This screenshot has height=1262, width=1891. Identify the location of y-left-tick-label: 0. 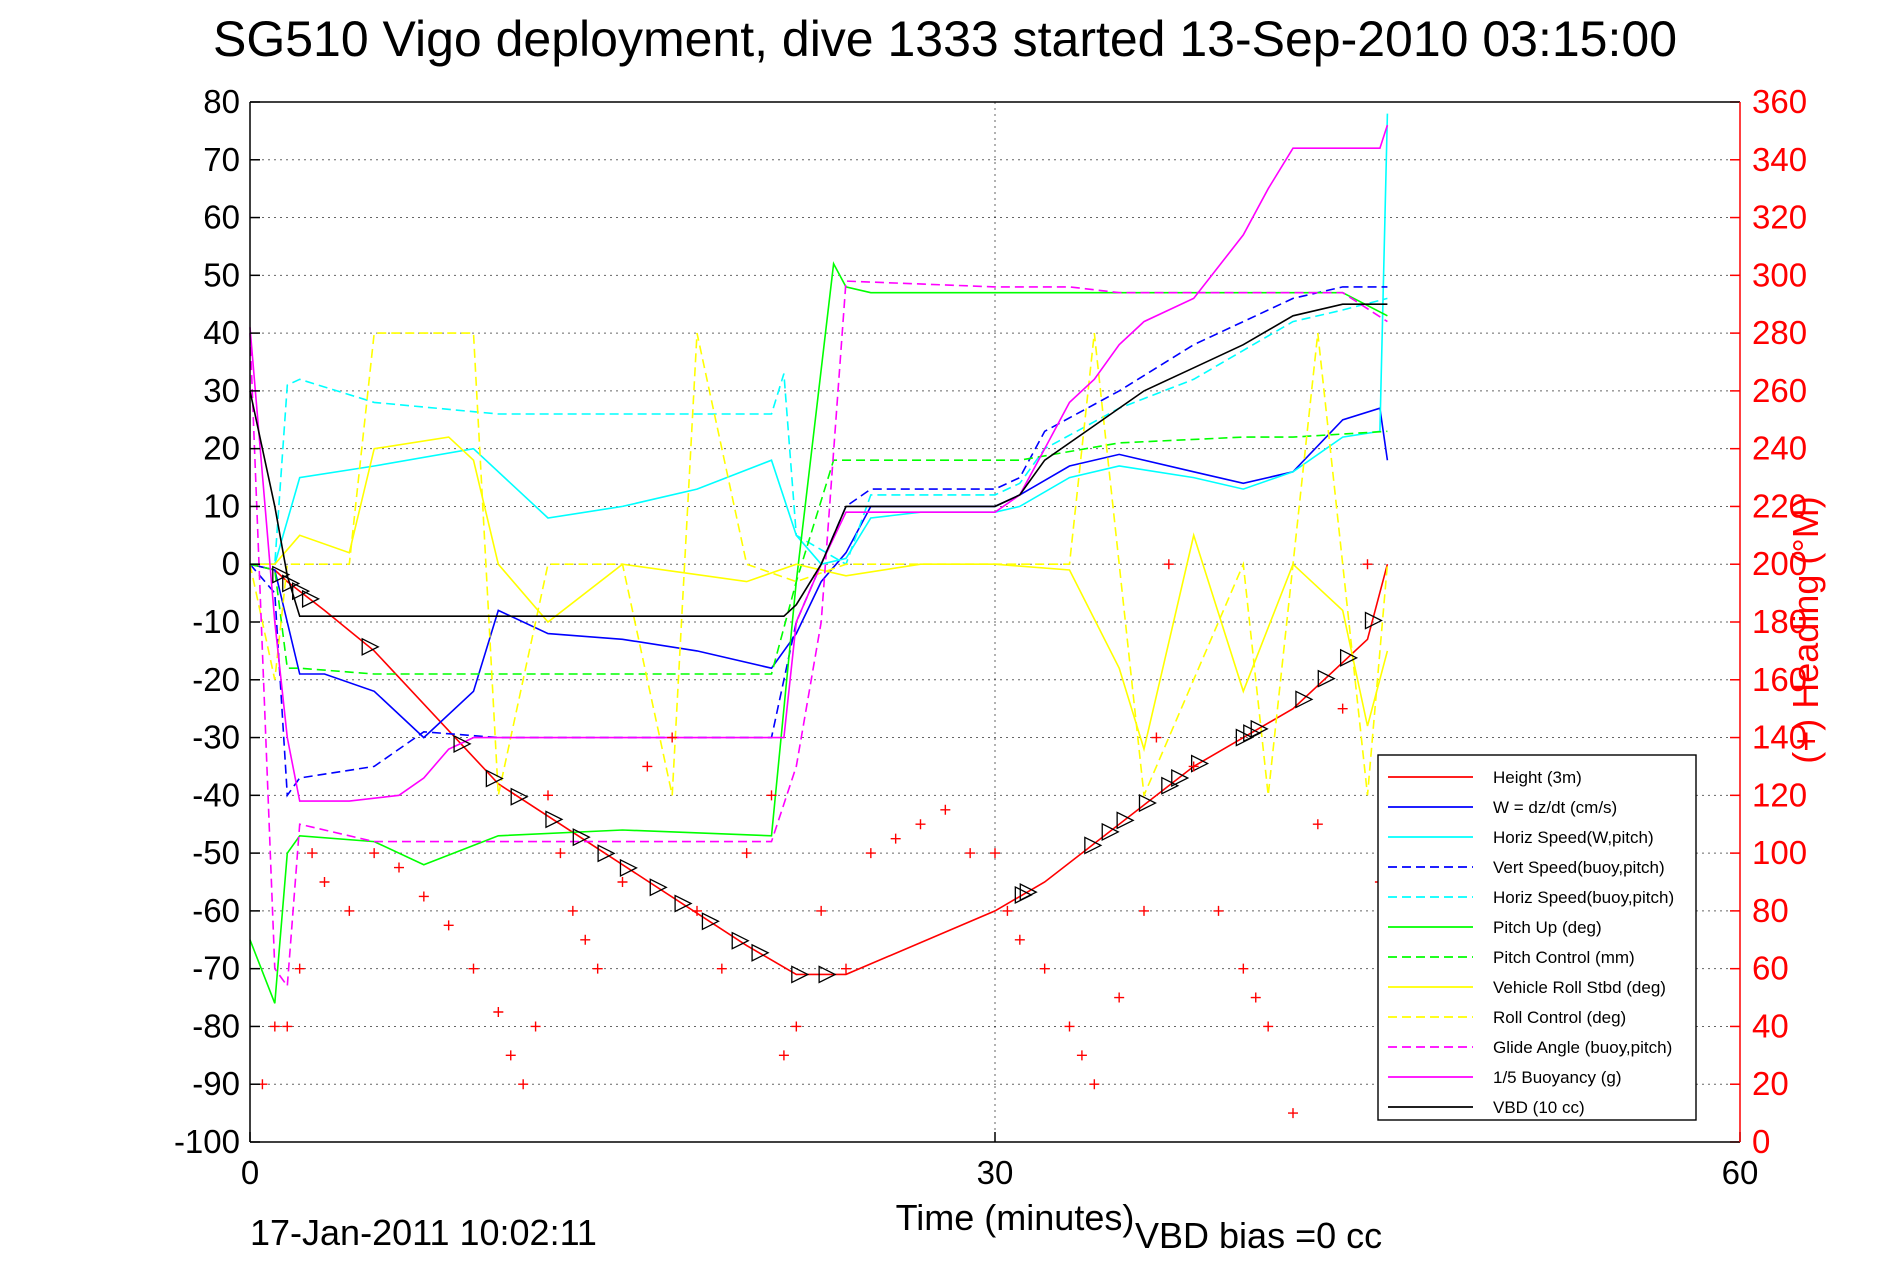
(231, 563).